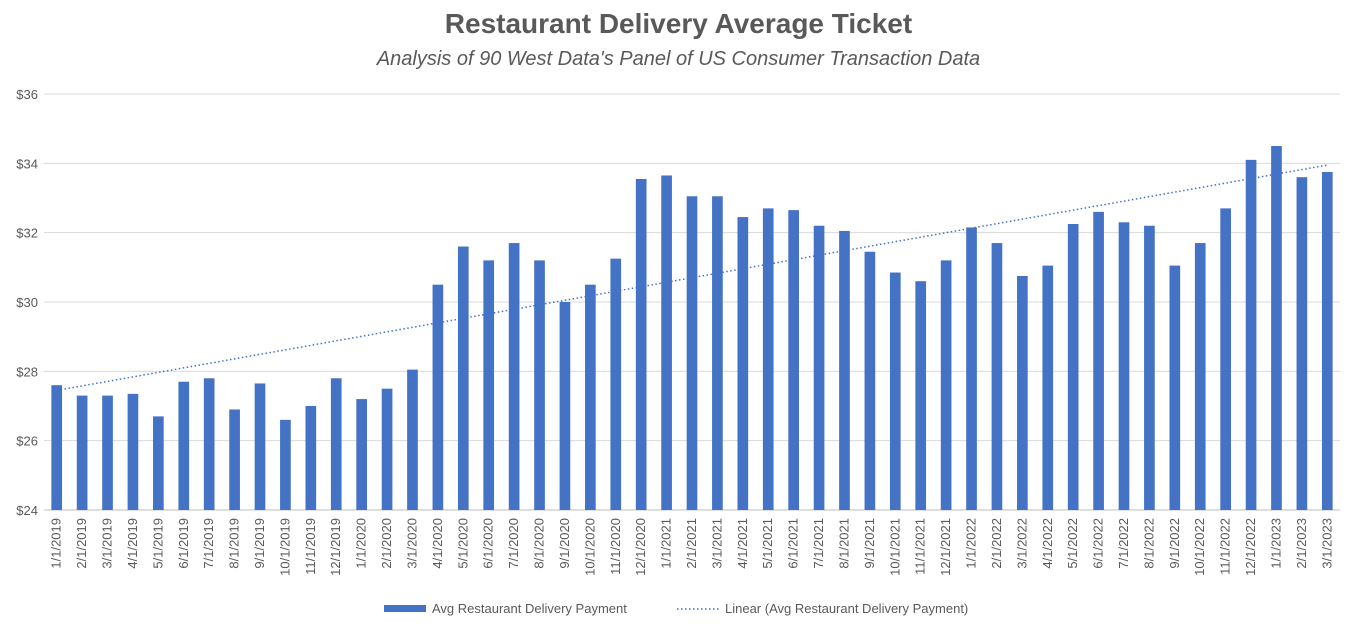 The image size is (1357, 631). Describe the element at coordinates (27, 94) in the screenshot. I see `y-tick-label: $36` at that location.